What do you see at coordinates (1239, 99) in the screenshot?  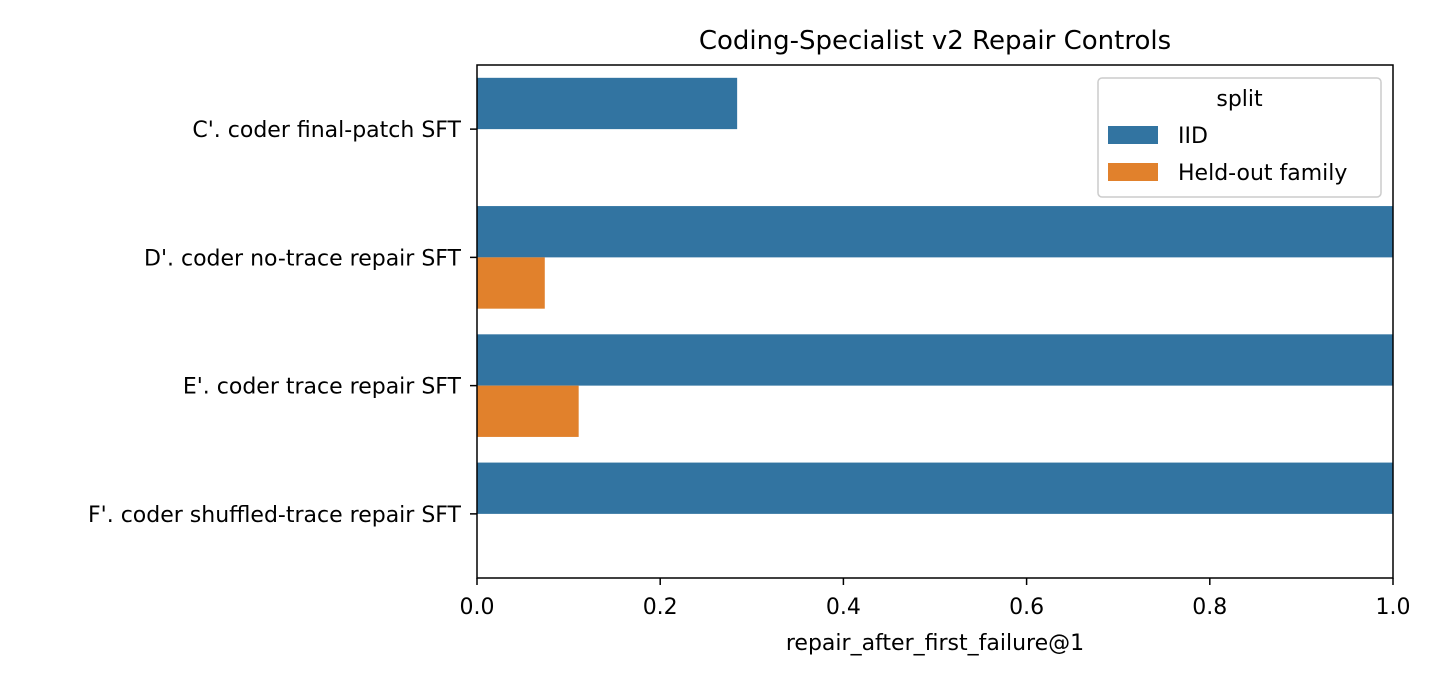 I see `legend-title: split` at bounding box center [1239, 99].